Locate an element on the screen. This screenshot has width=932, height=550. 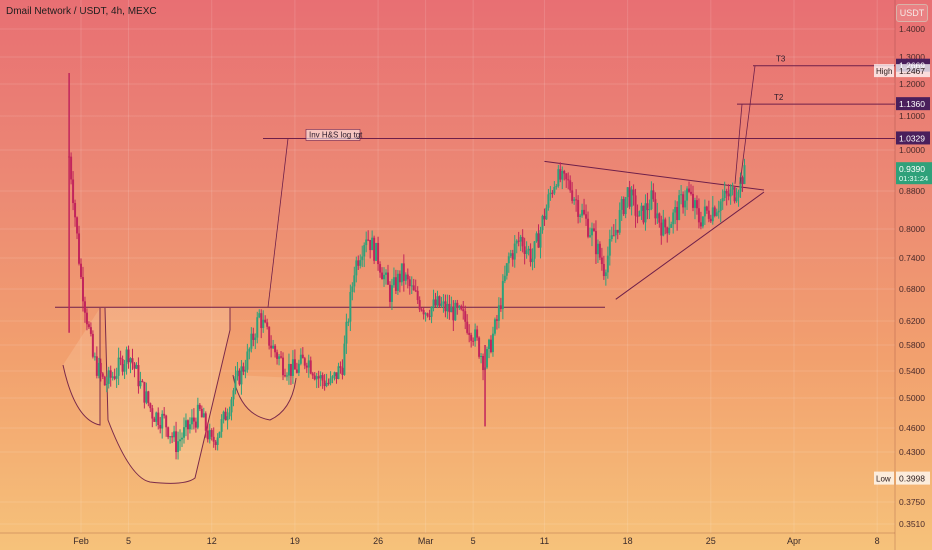
price-label-1-1360-box is located at coordinates (913, 104).